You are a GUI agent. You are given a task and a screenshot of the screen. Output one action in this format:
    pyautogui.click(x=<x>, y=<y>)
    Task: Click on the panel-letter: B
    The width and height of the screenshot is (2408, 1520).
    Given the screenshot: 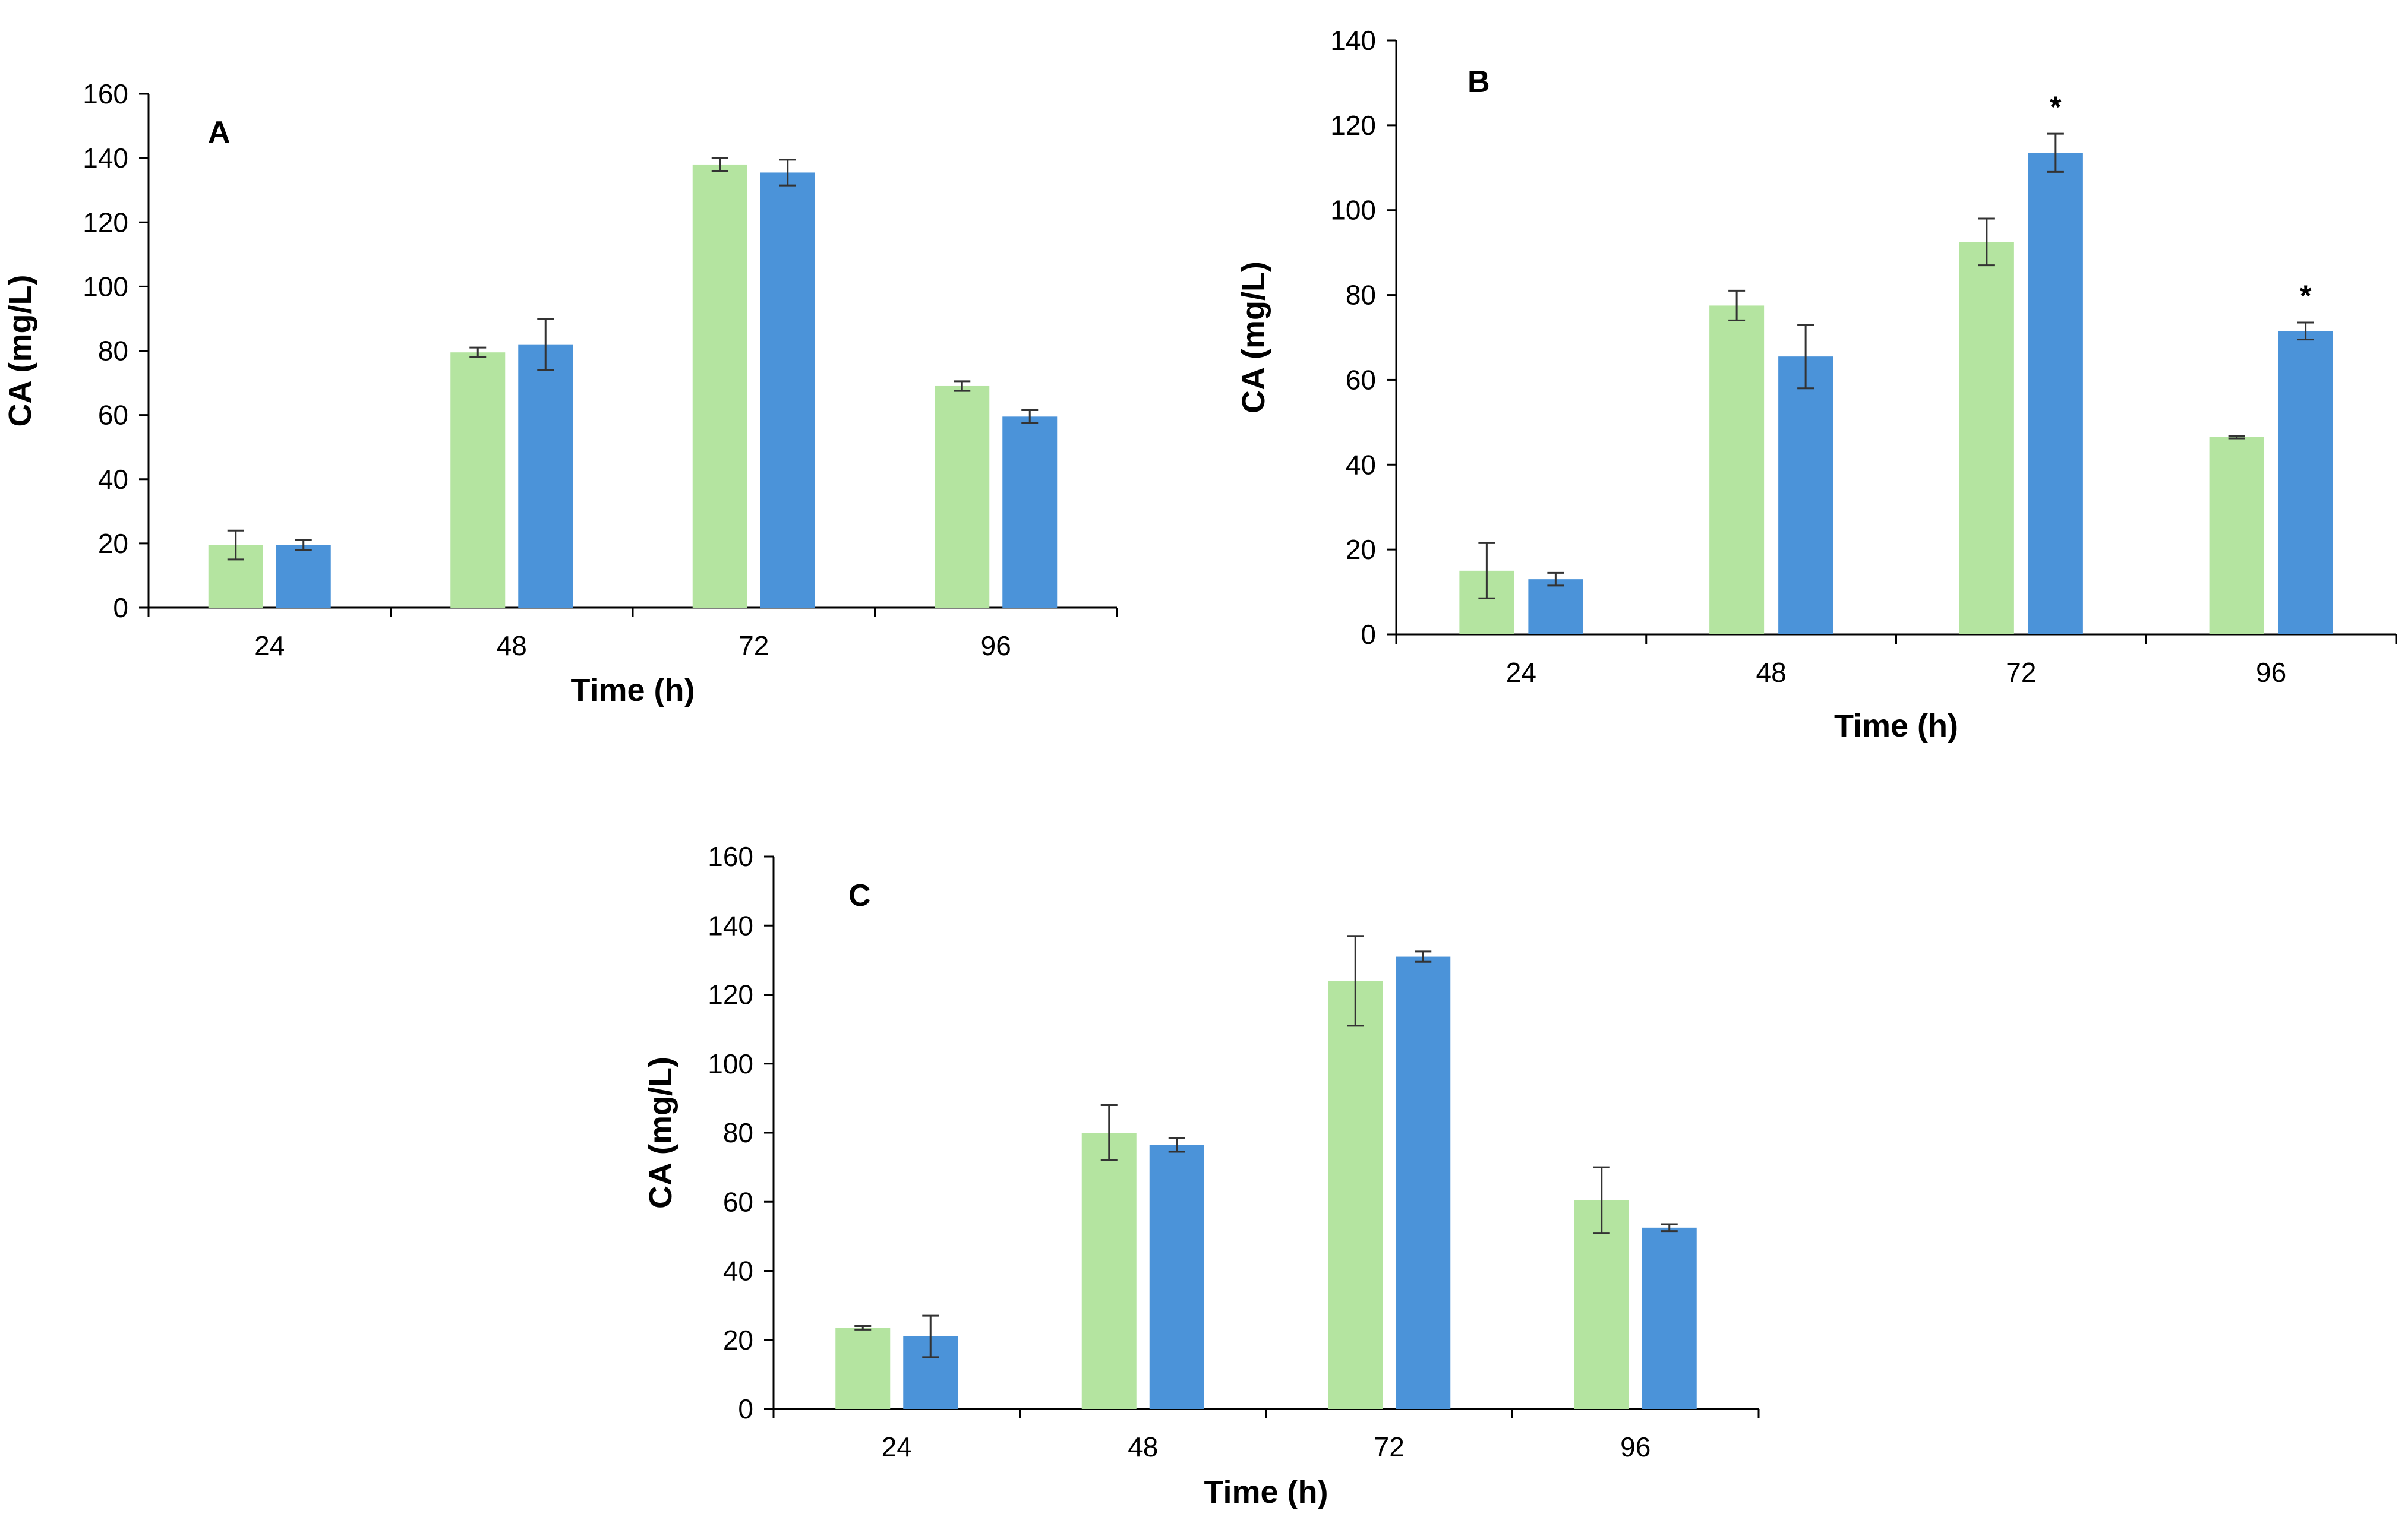 What is the action you would take?
    pyautogui.click(x=1479, y=82)
    